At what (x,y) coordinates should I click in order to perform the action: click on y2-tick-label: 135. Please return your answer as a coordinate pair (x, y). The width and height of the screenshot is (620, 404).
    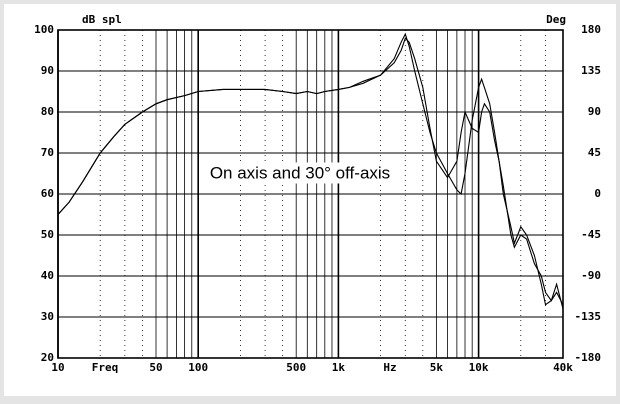
    Looking at the image, I should click on (591, 70).